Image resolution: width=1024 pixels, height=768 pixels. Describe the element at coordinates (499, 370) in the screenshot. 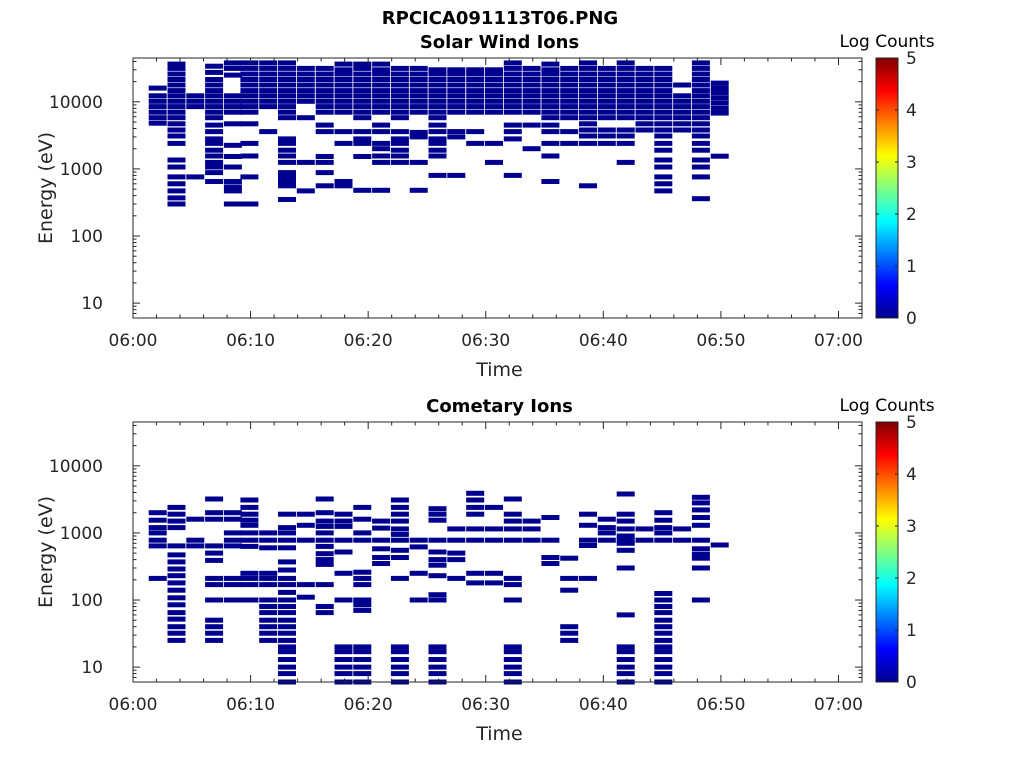

I see `panel-1-xlabel: Time` at that location.